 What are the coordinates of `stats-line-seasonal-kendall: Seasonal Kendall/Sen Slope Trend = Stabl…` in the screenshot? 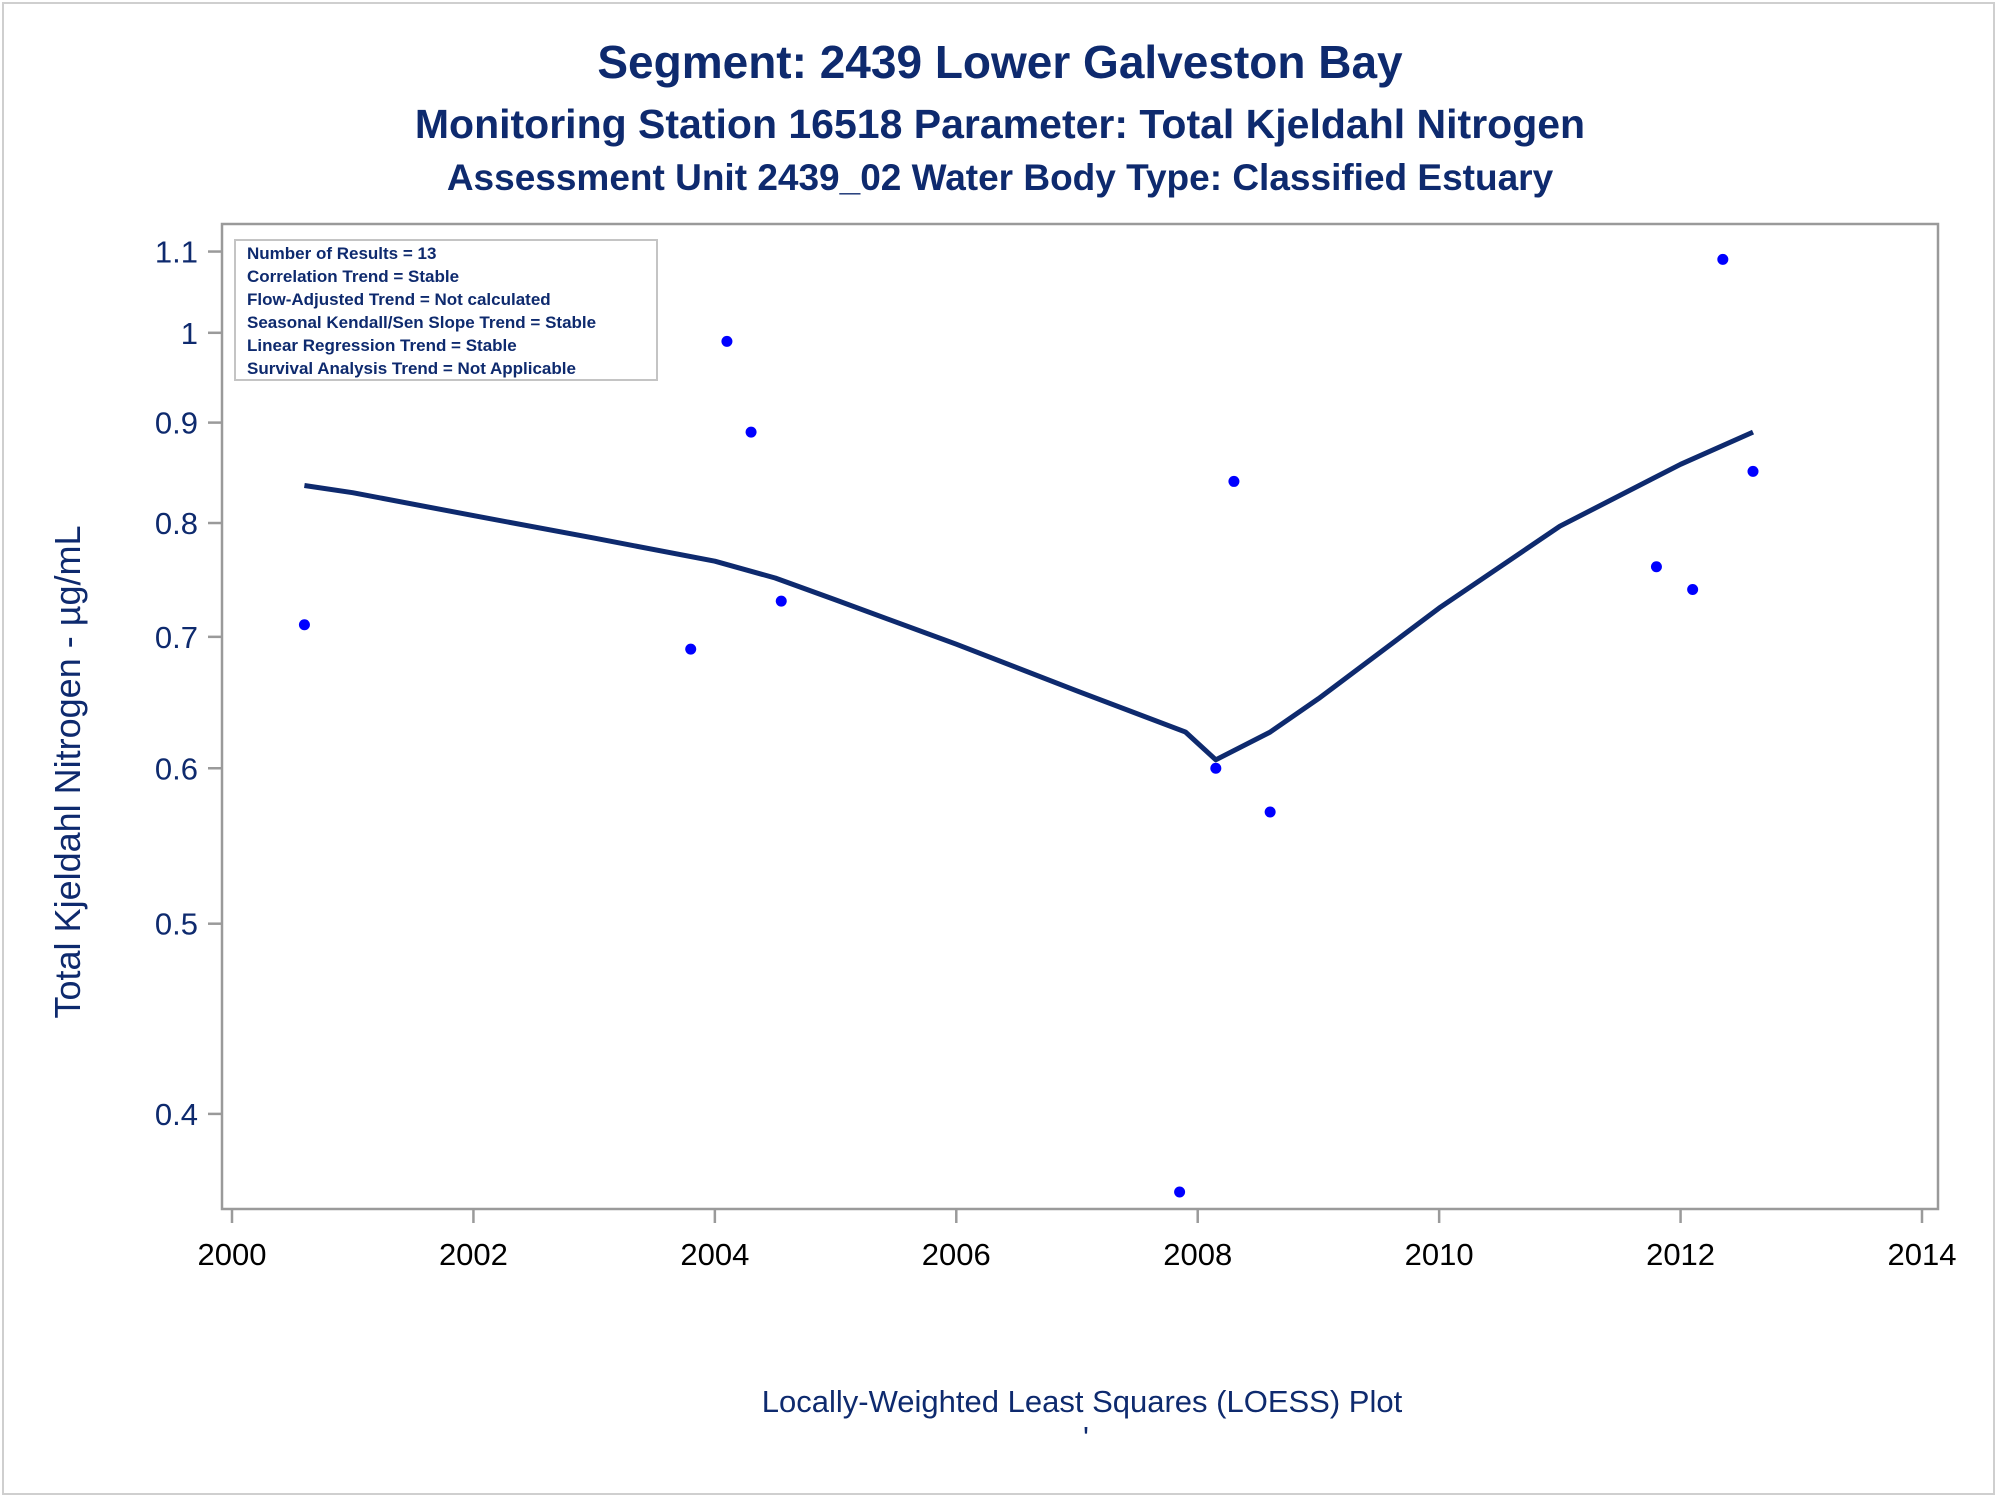 It's located at (421, 322).